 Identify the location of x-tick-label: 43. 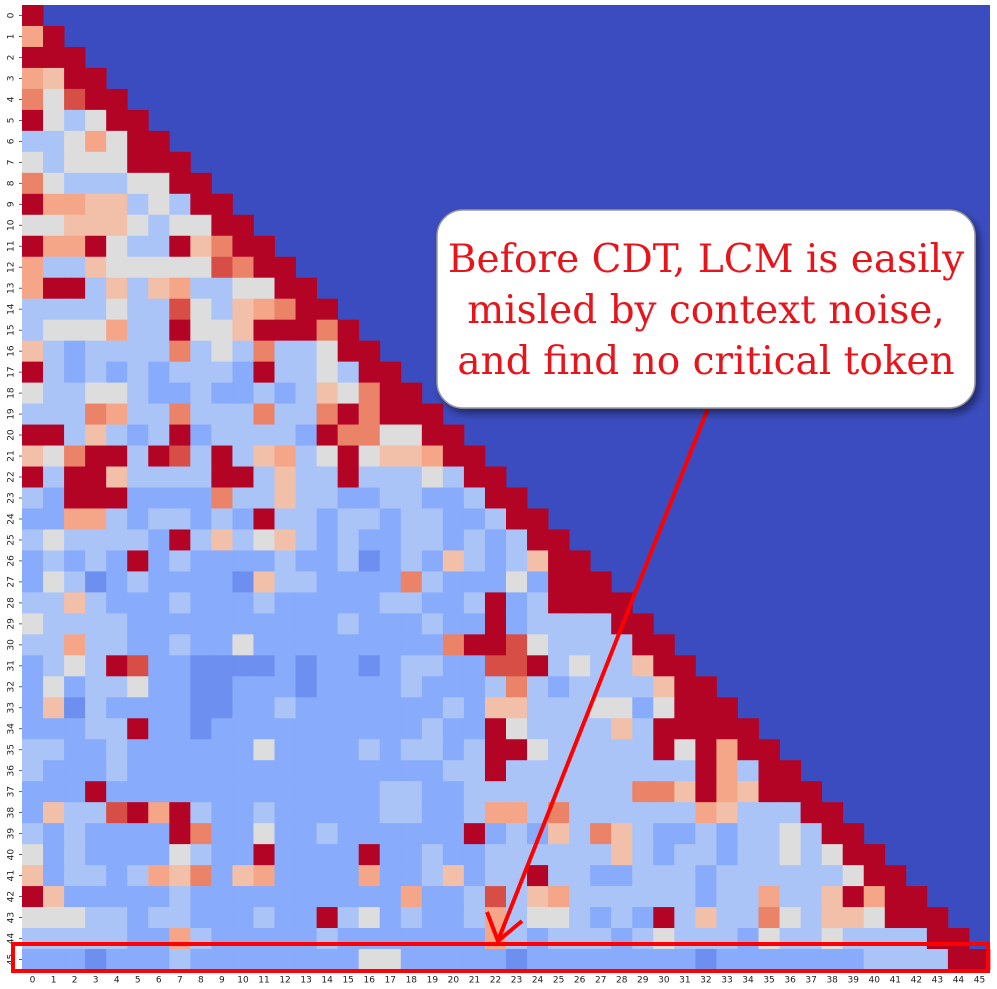
(937, 981).